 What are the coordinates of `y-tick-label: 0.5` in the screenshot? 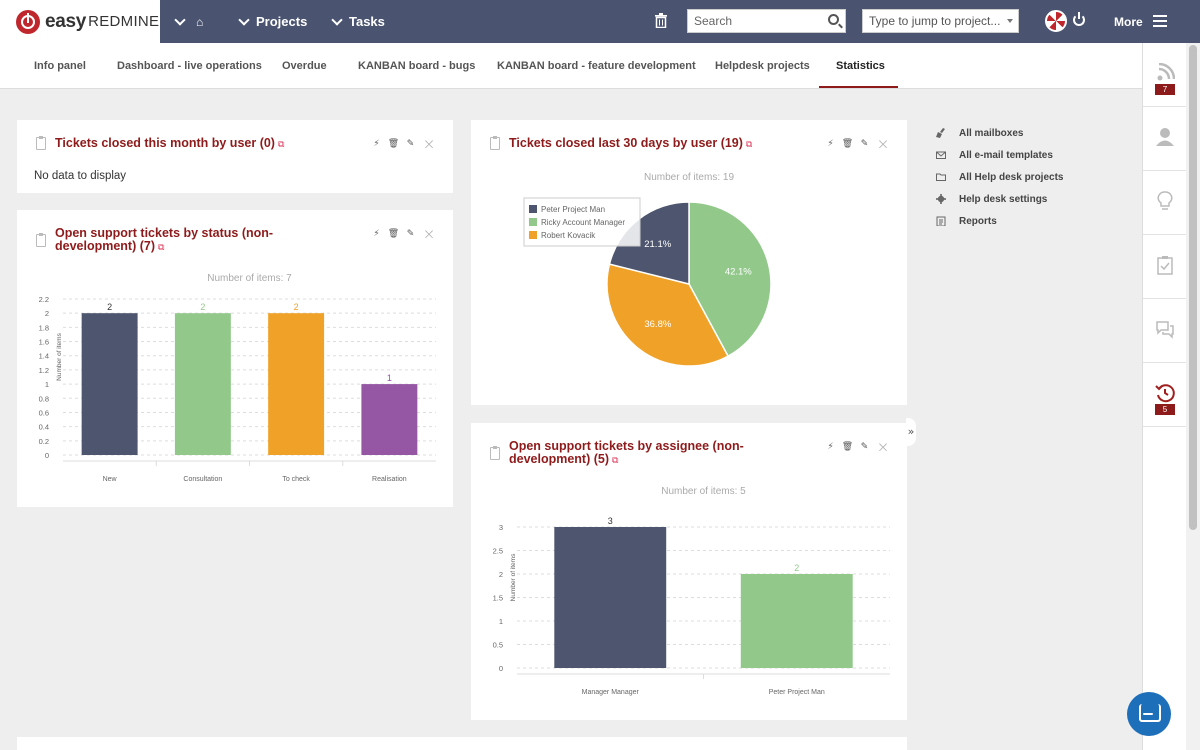 It's located at (498, 645).